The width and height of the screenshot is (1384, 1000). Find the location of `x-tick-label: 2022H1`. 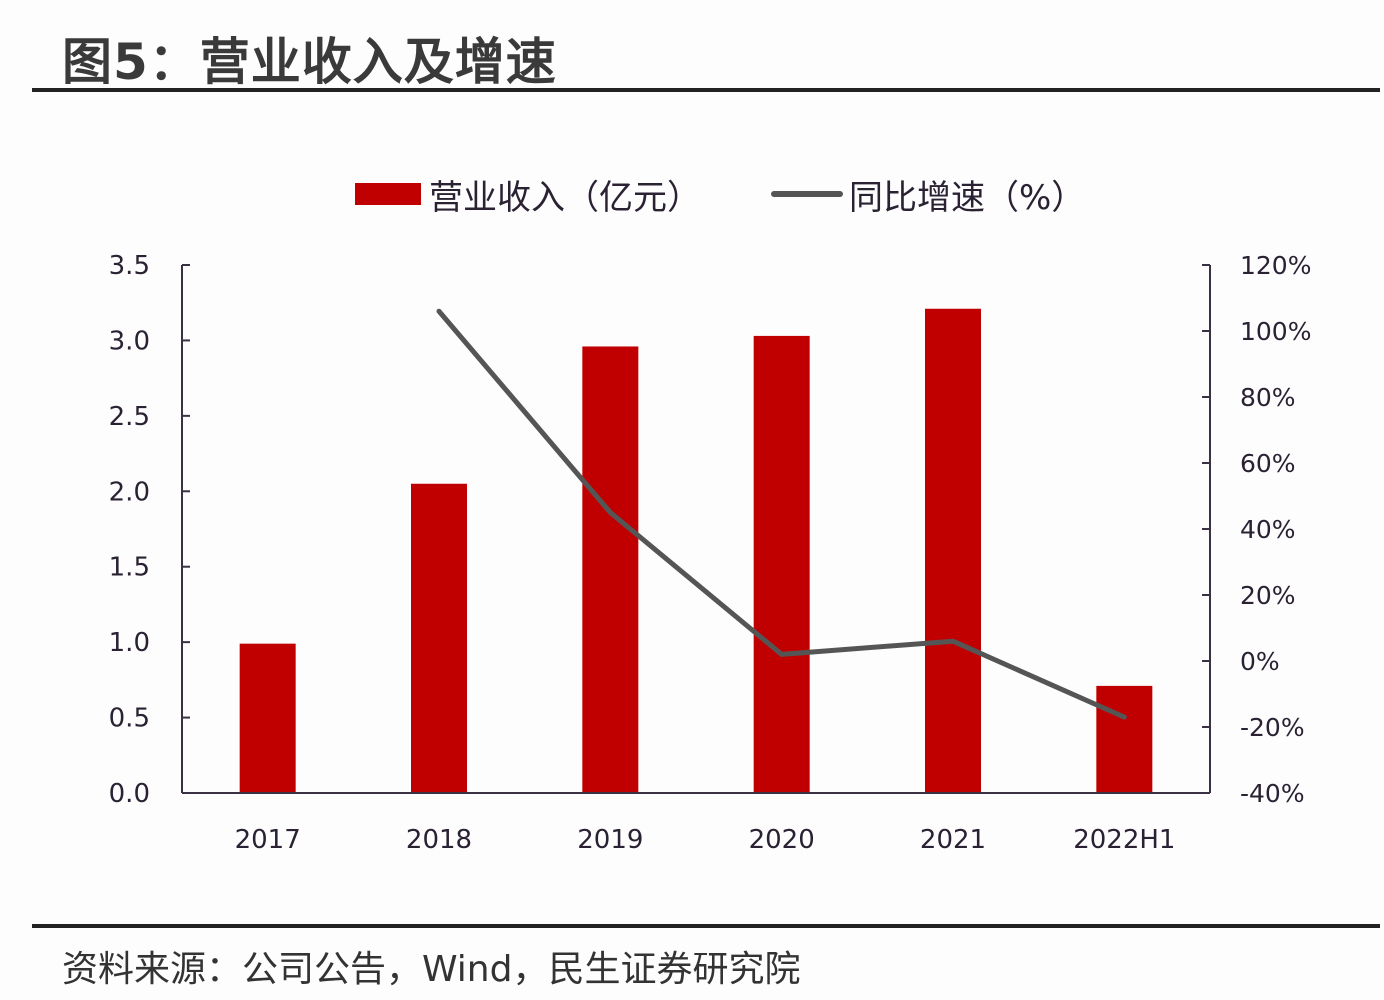

x-tick-label: 2022H1 is located at coordinates (1124, 840).